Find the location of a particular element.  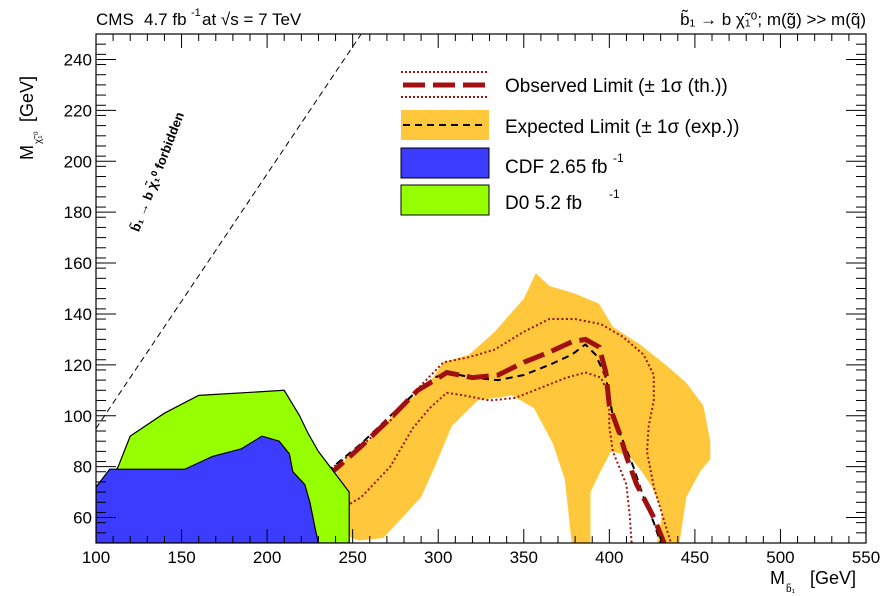

observed-band-upper-line is located at coordinates (499, 430).